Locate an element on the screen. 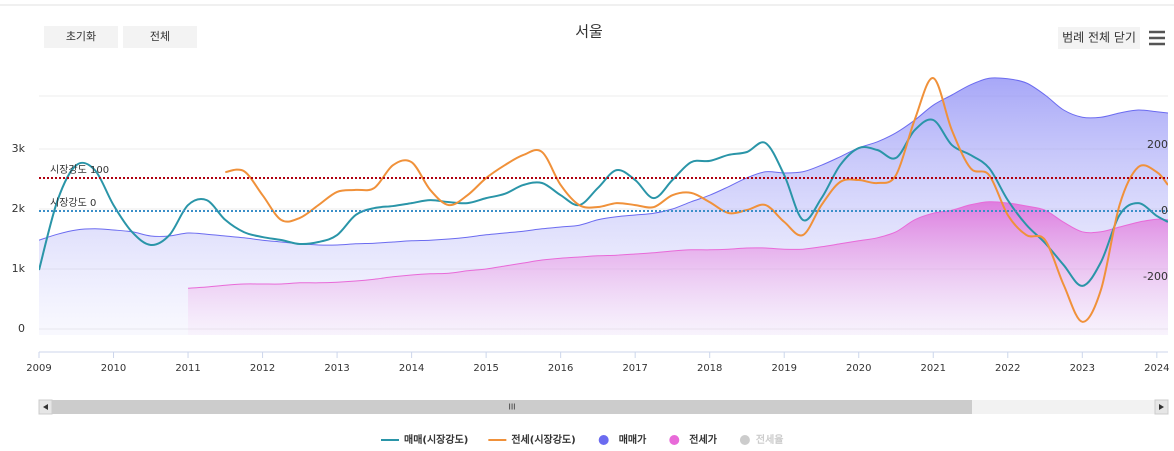 This screenshot has width=1174, height=451. svg-text: III is located at coordinates (511, 407).